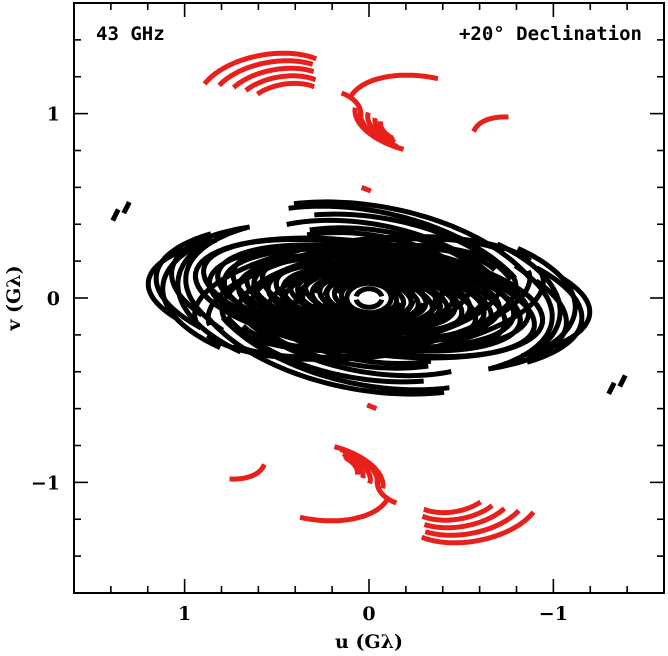 The height and width of the screenshot is (656, 668). What do you see at coordinates (53, 115) in the screenshot?
I see `y-tick-label: 1` at bounding box center [53, 115].